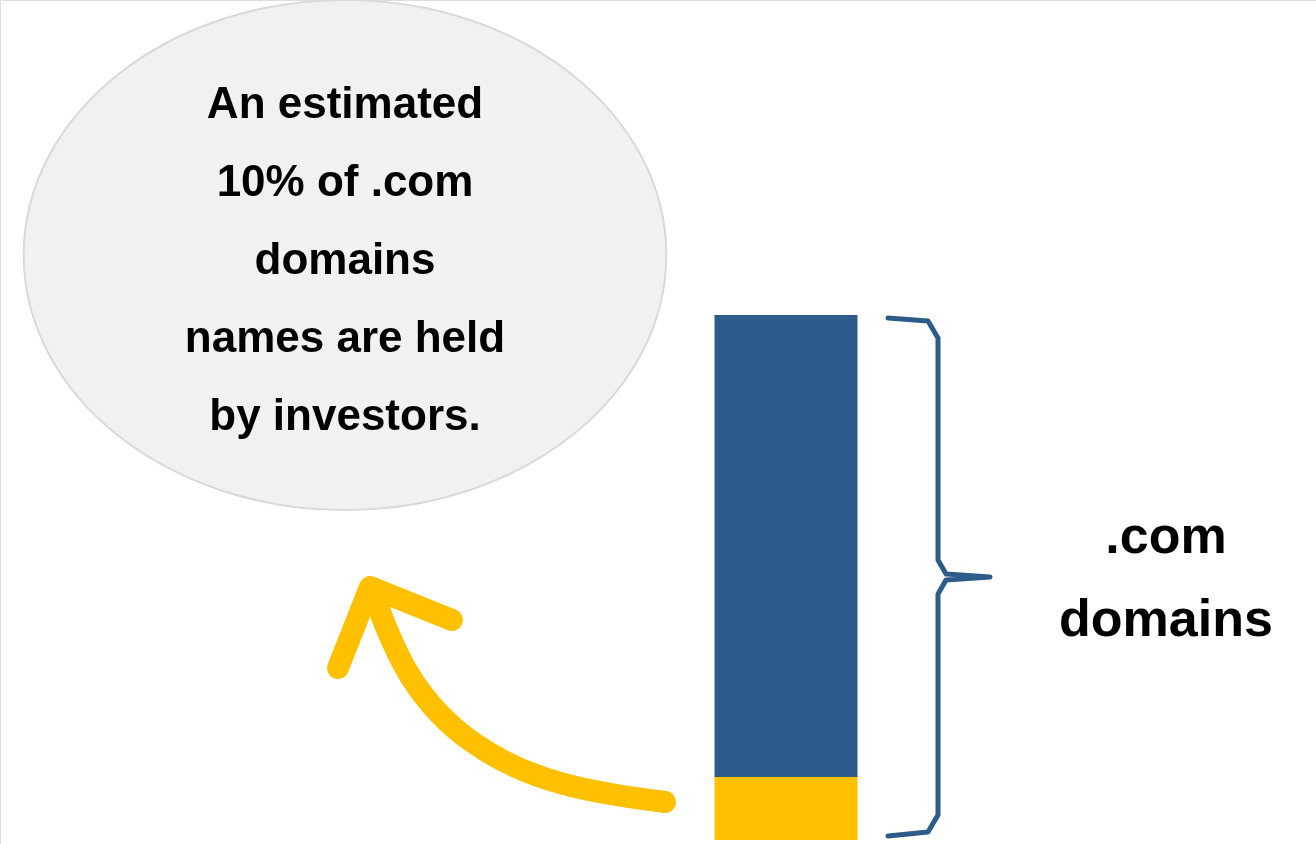  I want to click on text: An estimated 10% of .com domains names are held by investors., so click(345, 258).